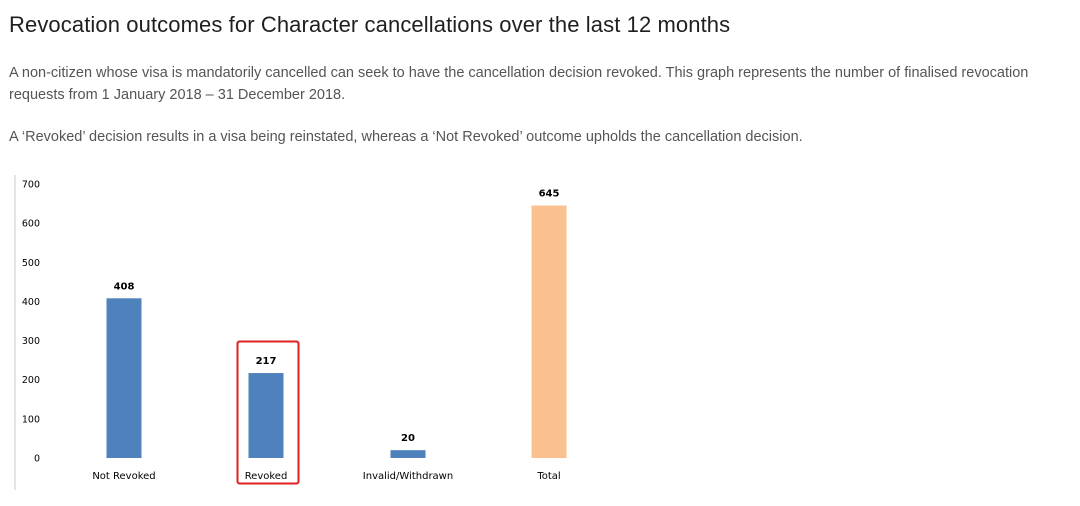 This screenshot has height=506, width=1080. Describe the element at coordinates (548, 476) in the screenshot. I see `category-label-total: Total` at that location.